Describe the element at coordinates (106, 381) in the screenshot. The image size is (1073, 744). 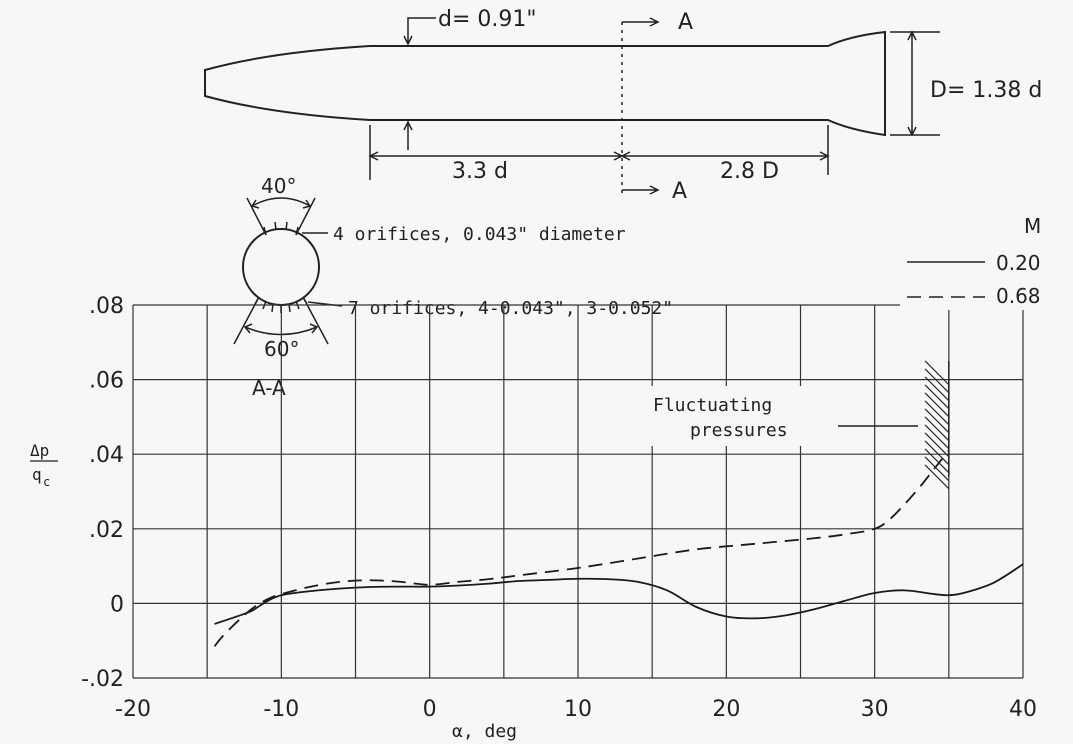
I see `y-tick-label: .06` at that location.